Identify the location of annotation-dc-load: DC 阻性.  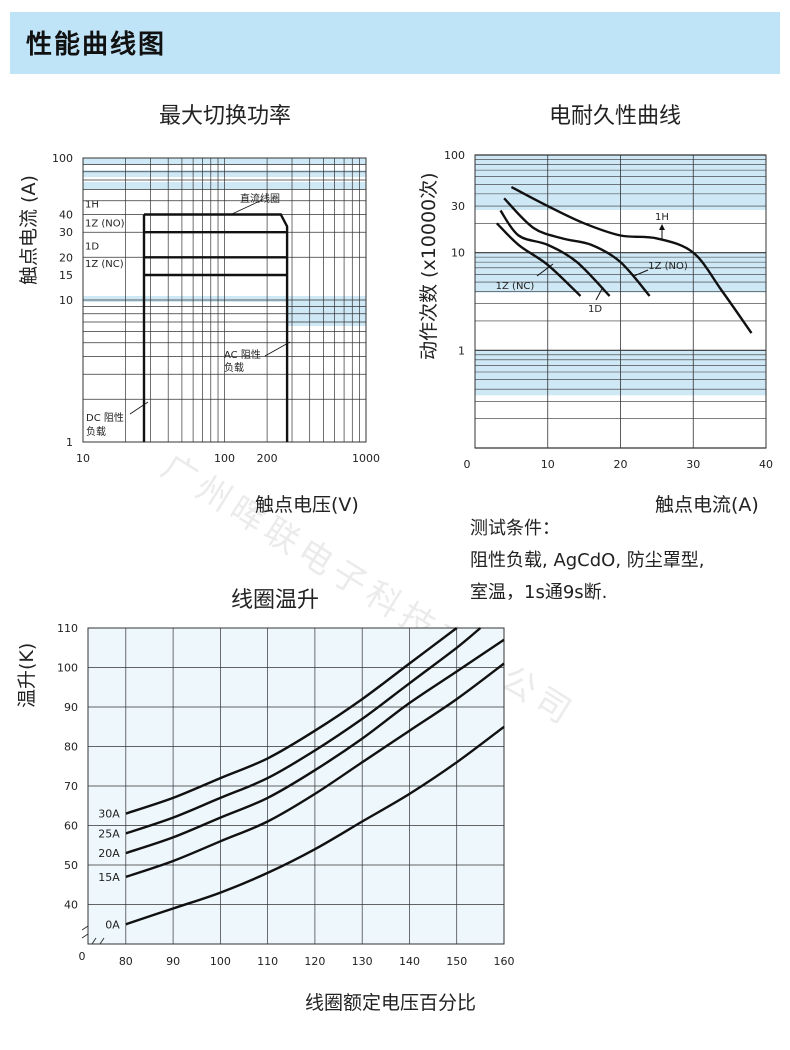
(105, 417).